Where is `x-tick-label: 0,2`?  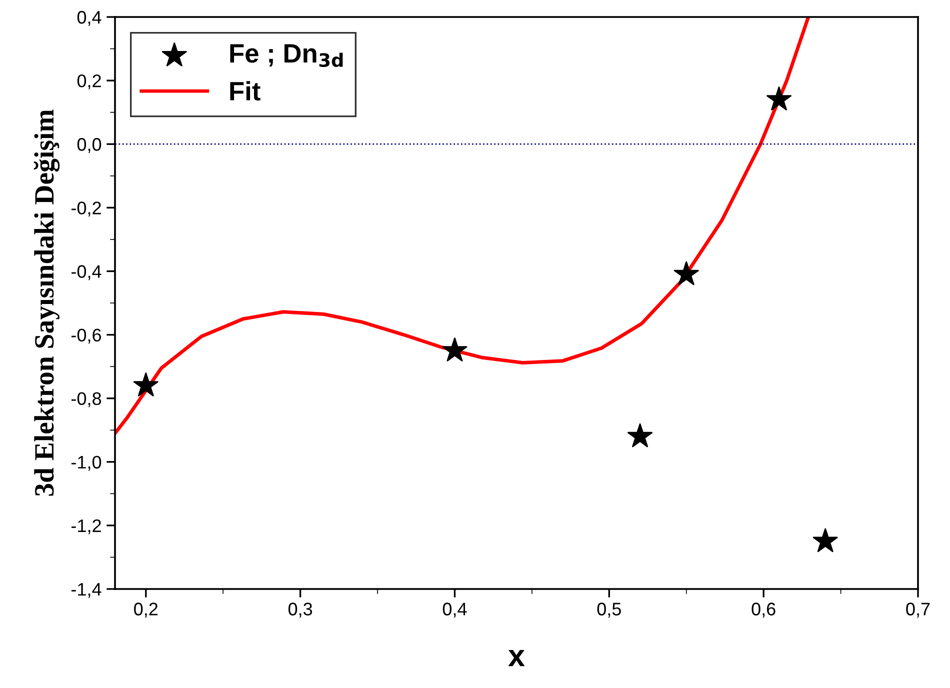 x-tick-label: 0,2 is located at coordinates (146, 610).